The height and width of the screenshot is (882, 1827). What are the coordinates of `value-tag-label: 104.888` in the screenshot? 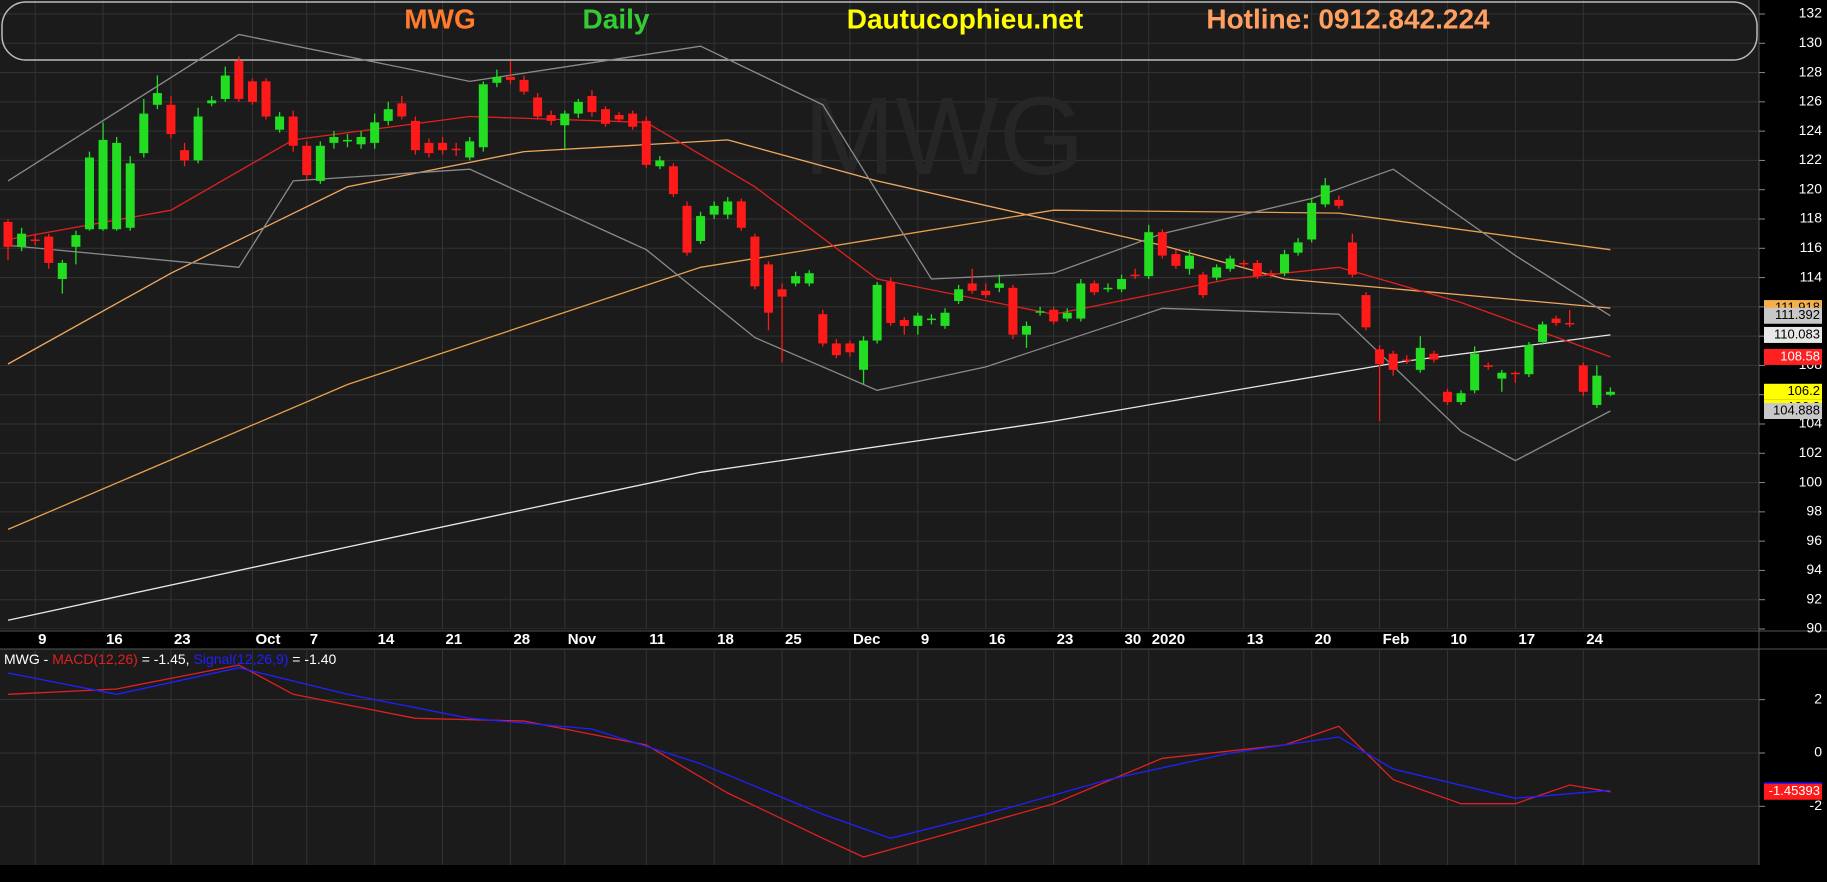 It's located at (1796, 409).